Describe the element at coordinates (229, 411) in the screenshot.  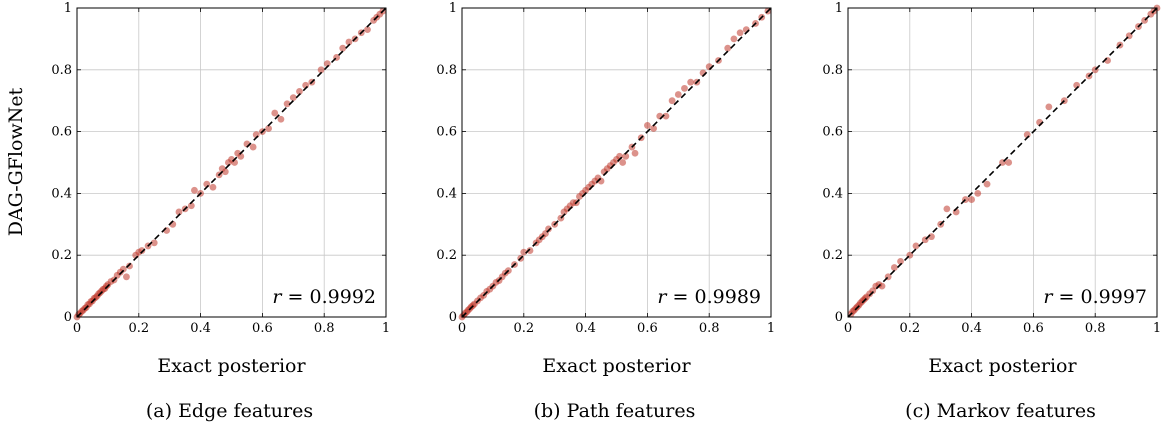
I see `panel-caption: (a) Edge features` at that location.